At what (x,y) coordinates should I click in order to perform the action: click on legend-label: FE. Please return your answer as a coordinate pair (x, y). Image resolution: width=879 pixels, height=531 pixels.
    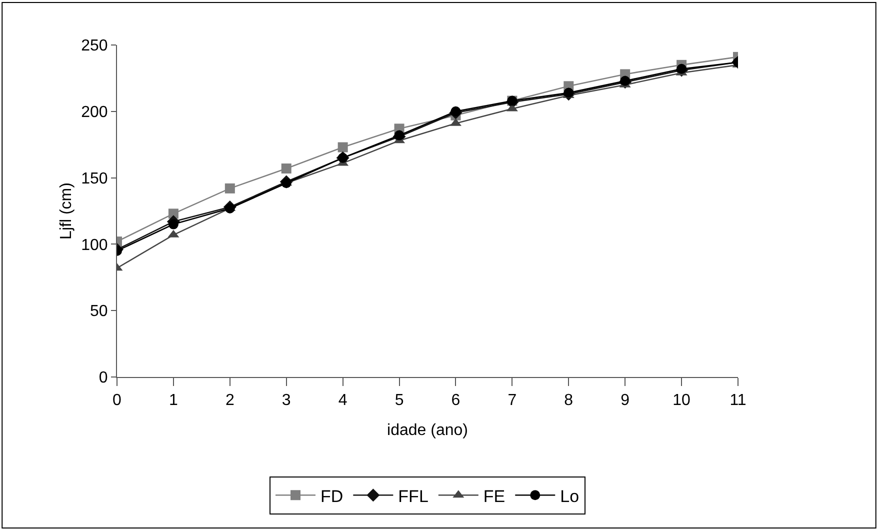
    Looking at the image, I should click on (494, 496).